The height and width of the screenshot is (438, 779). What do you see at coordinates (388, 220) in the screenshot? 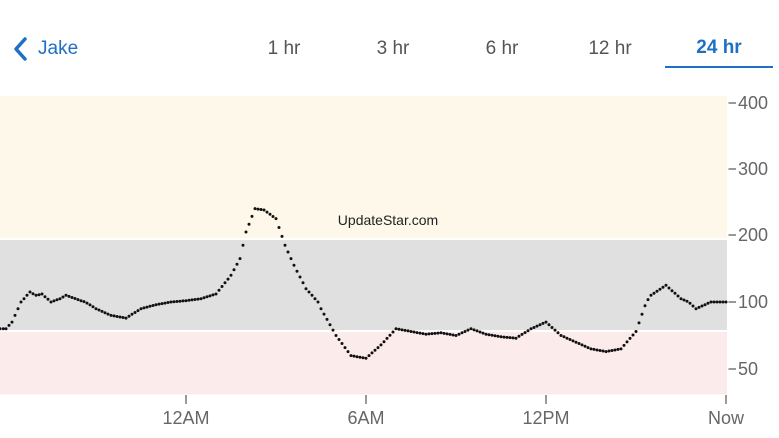
I see `watermark: UpdateStar.com` at bounding box center [388, 220].